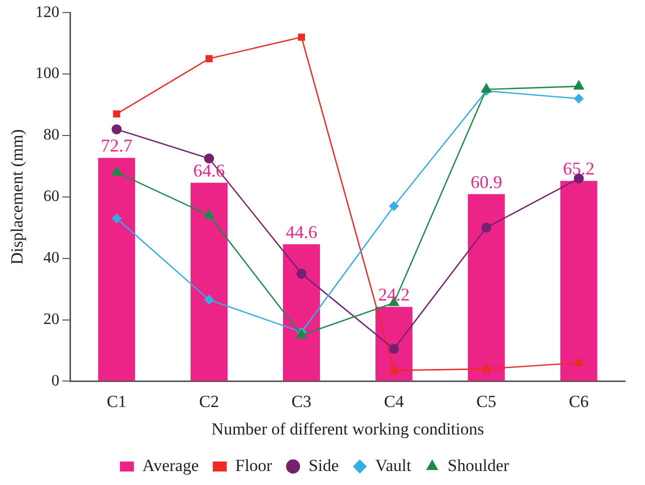 The width and height of the screenshot is (645, 485). What do you see at coordinates (479, 465) in the screenshot?
I see `legend-label: Shoulder` at bounding box center [479, 465].